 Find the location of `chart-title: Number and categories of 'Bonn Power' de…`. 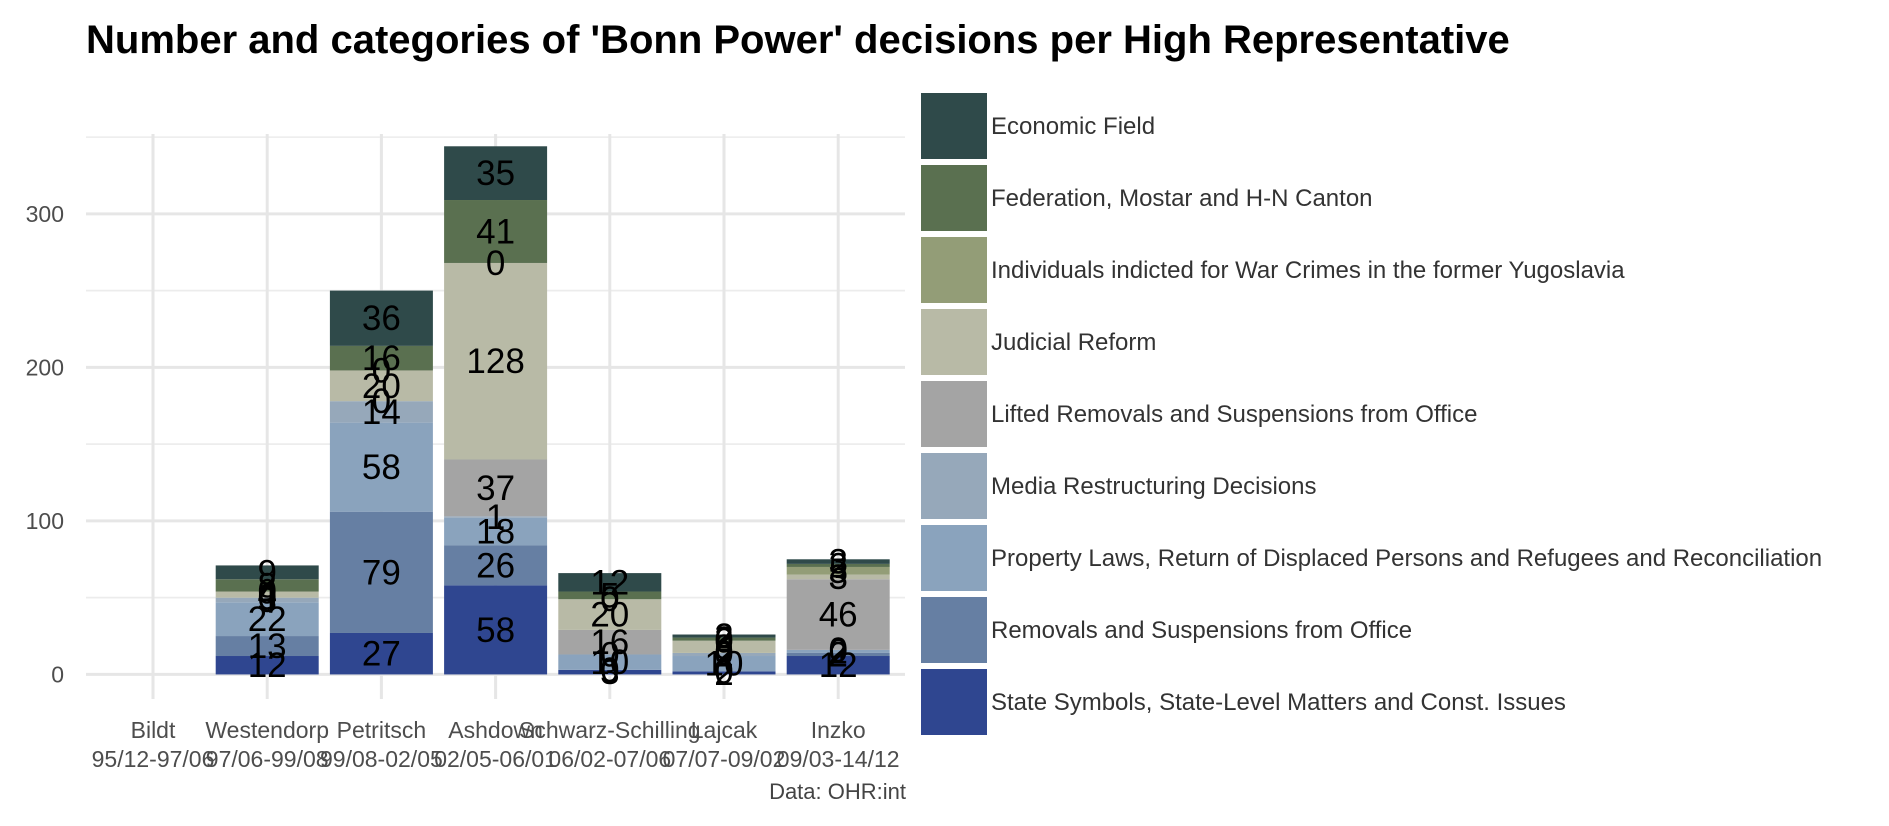

chart-title: Number and categories of 'Bonn Power' de… is located at coordinates (798, 40).